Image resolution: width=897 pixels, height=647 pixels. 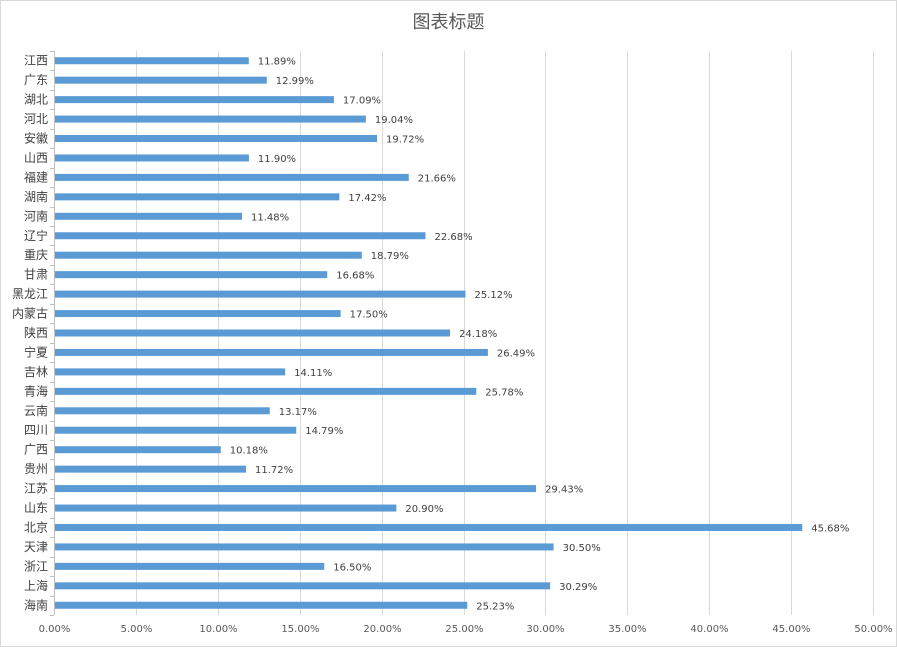 What do you see at coordinates (382, 629) in the screenshot?
I see `x-tick-label: 20.00%` at bounding box center [382, 629].